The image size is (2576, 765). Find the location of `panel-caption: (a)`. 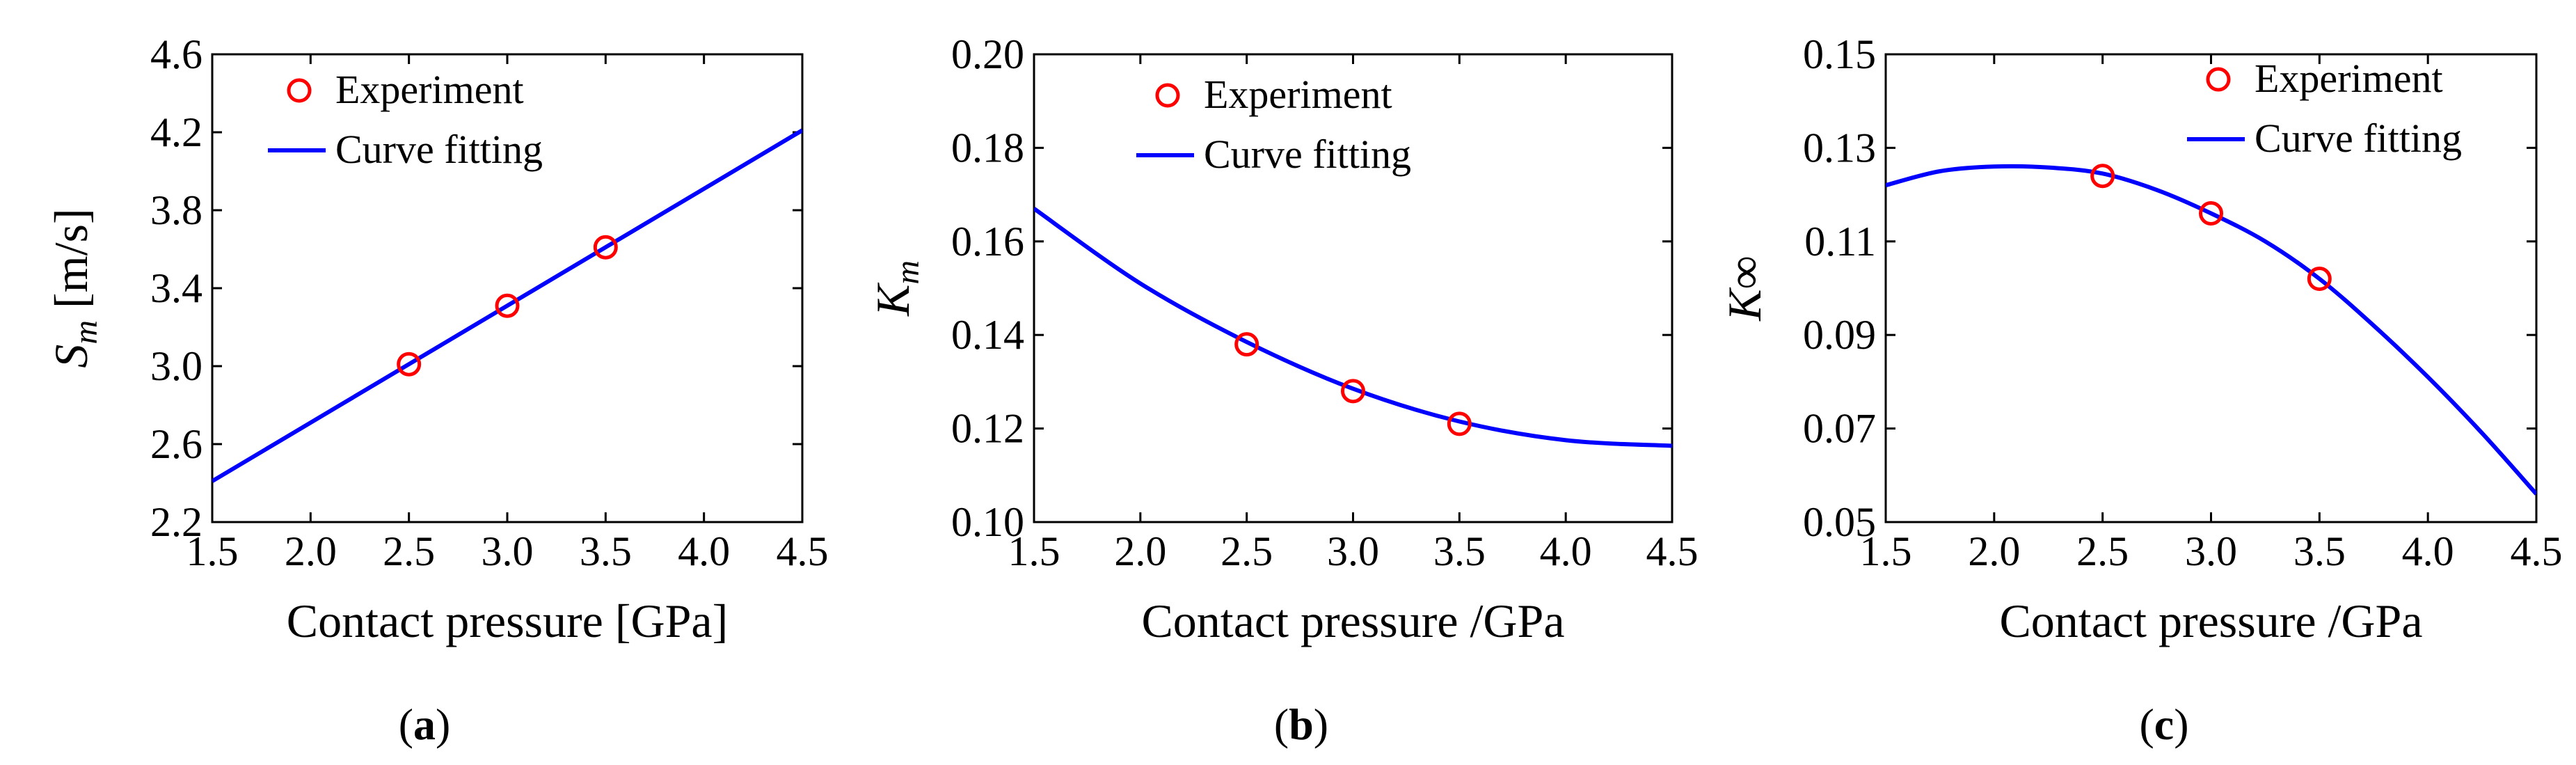

panel-caption: (a) is located at coordinates (425, 724).